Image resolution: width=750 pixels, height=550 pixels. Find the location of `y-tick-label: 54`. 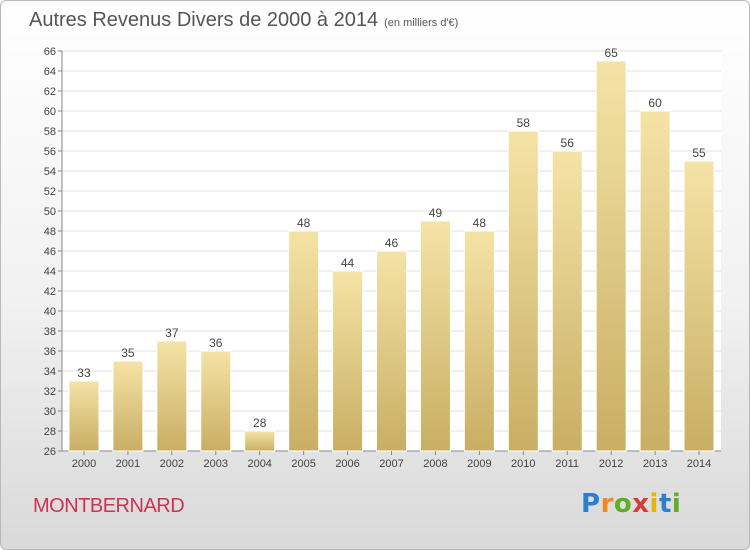

y-tick-label: 54 is located at coordinates (50, 172).